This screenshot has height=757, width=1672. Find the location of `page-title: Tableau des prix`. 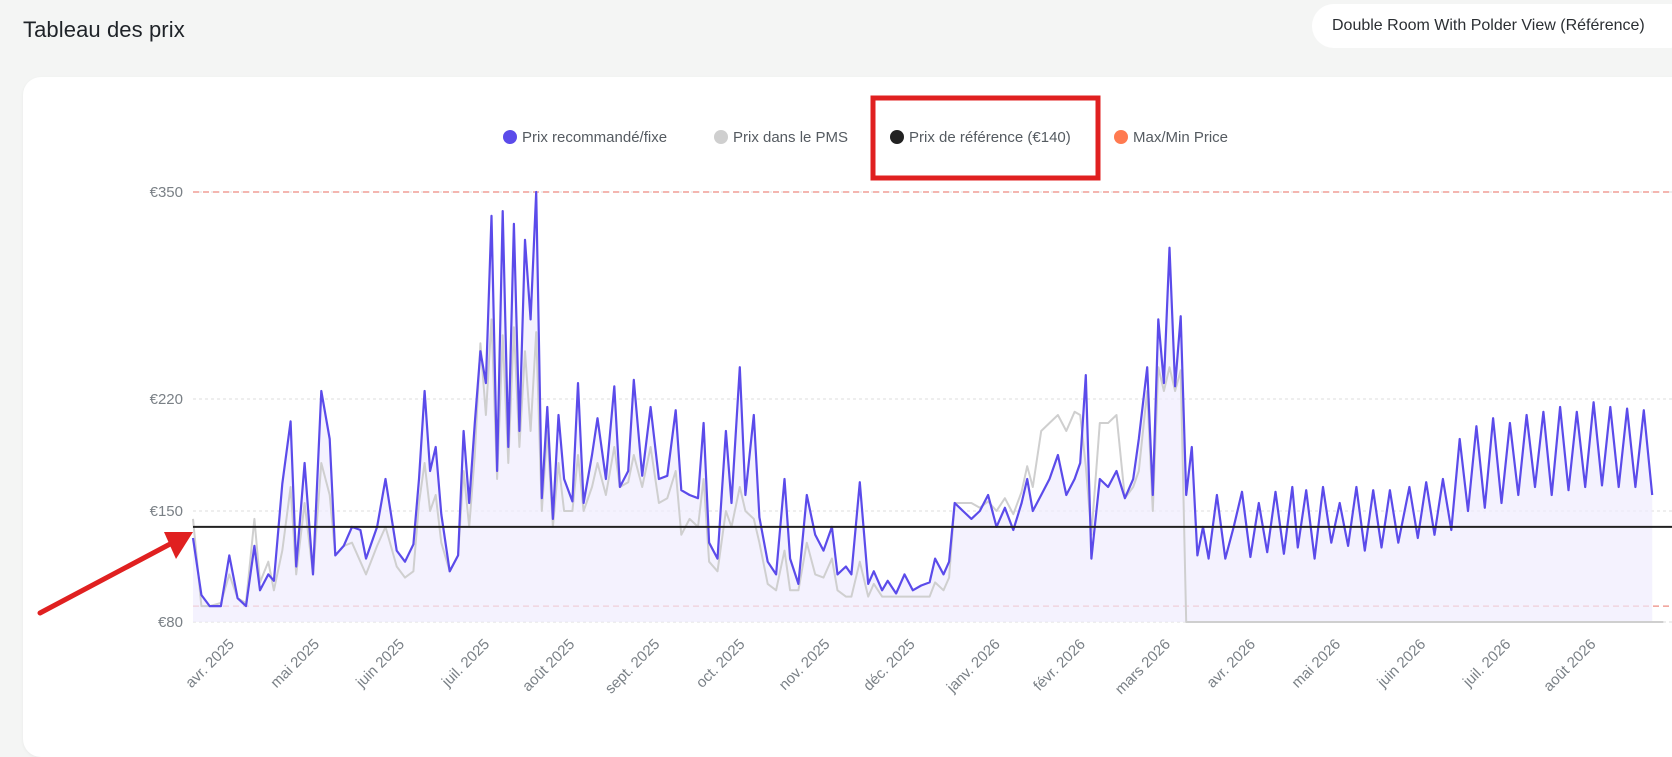

page-title: Tableau des prix is located at coordinates (104, 29).